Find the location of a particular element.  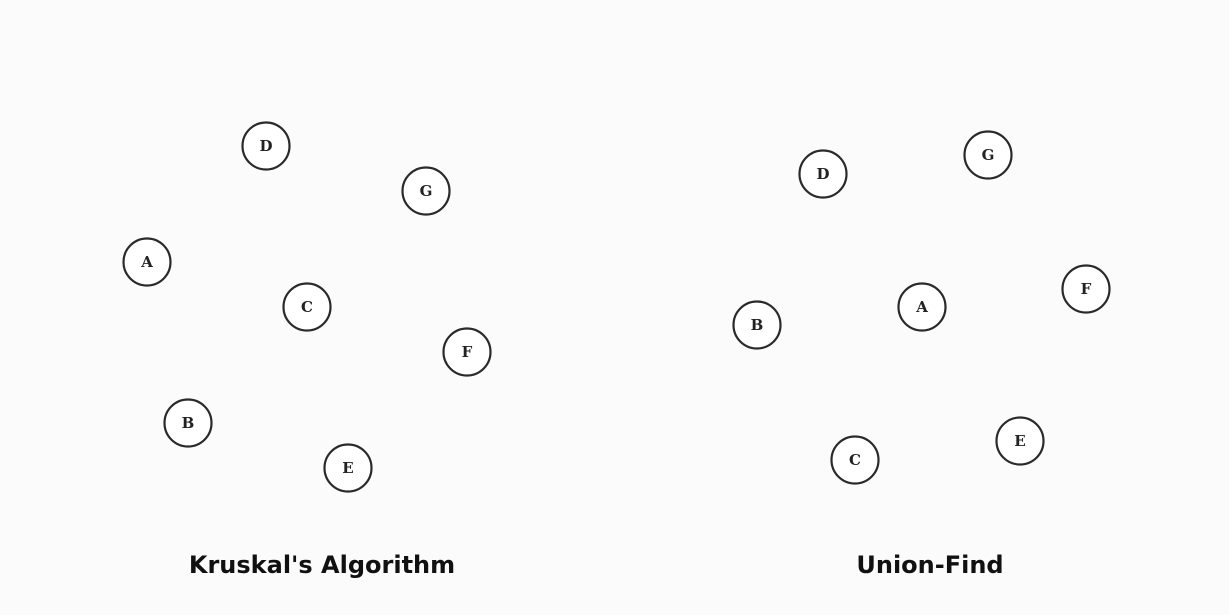

union-find-caption: Union-Find is located at coordinates (929, 565).